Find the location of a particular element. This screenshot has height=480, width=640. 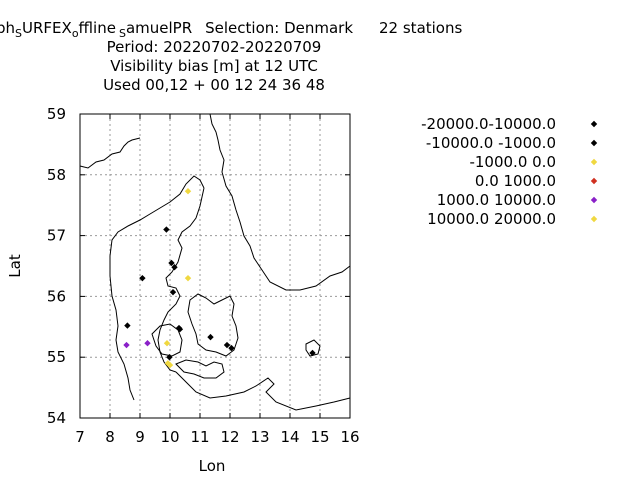

legend-label: 10000.0 20000.0 is located at coordinates (491, 219).